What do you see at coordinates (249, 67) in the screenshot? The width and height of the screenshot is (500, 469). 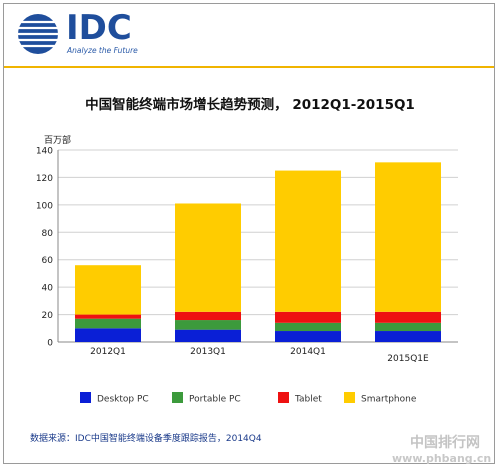 I see `header-rule` at bounding box center [249, 67].